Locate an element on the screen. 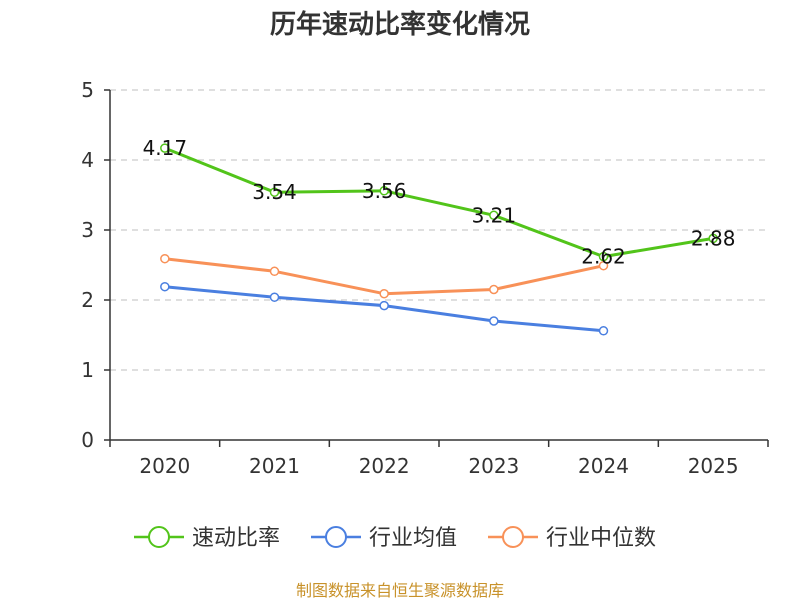 The width and height of the screenshot is (800, 600). y-tick-label: 0 is located at coordinates (87, 440).